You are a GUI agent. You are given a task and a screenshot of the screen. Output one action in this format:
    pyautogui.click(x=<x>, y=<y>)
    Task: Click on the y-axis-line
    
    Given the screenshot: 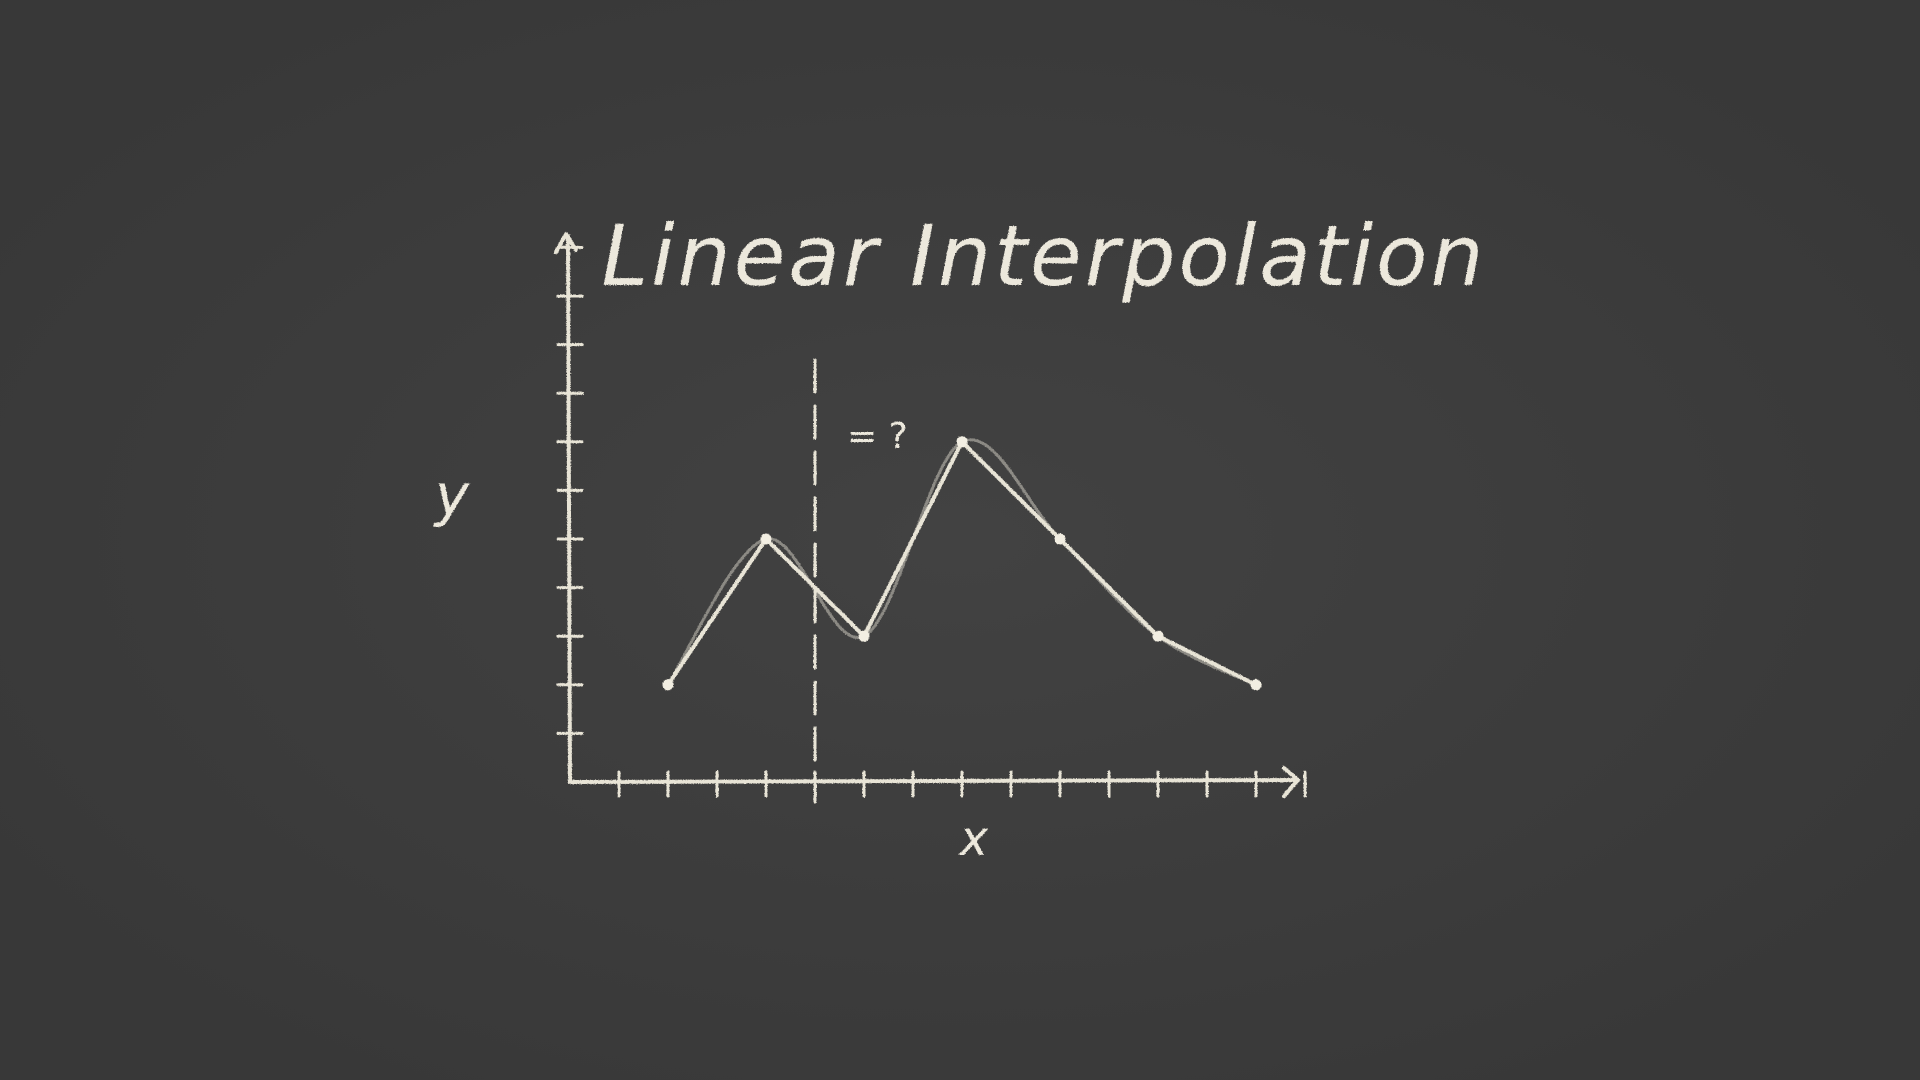 What is the action you would take?
    pyautogui.click(x=569, y=509)
    